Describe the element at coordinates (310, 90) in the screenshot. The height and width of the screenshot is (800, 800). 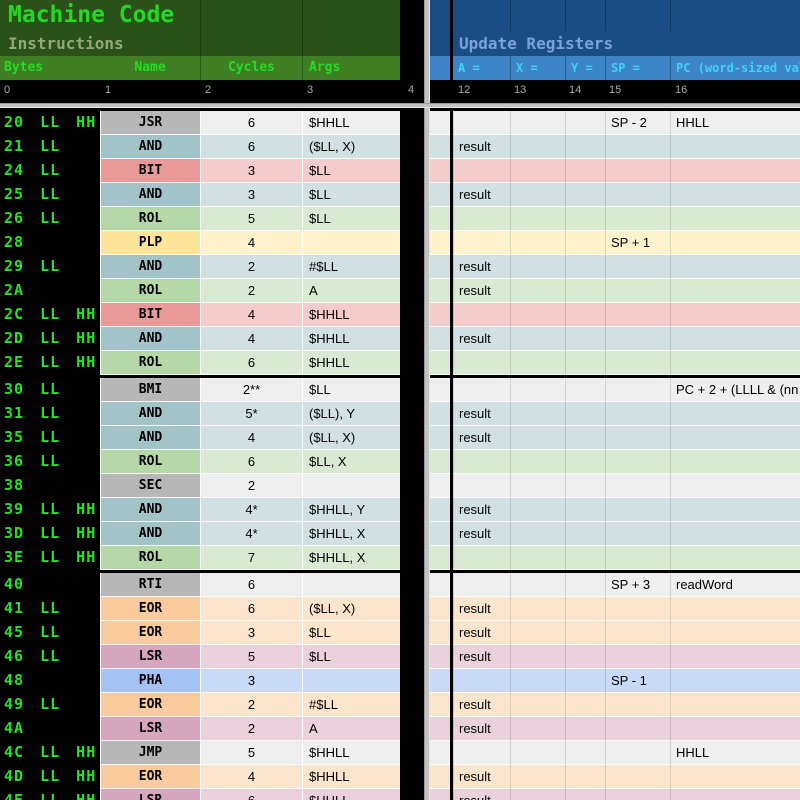
I see `ruler-col-3: 3` at that location.